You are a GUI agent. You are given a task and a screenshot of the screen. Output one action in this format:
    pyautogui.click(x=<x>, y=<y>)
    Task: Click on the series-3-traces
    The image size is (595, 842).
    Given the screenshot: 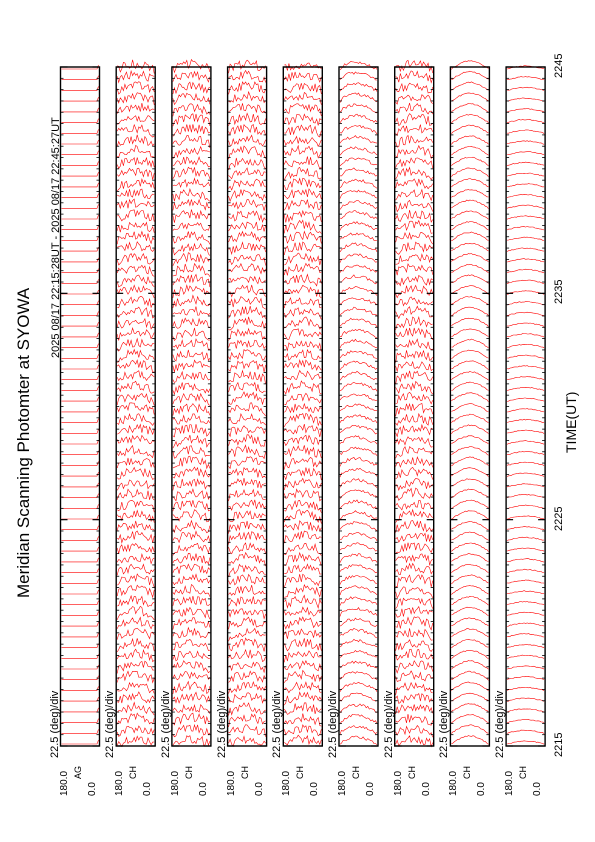 What is the action you would take?
    pyautogui.click(x=191, y=402)
    